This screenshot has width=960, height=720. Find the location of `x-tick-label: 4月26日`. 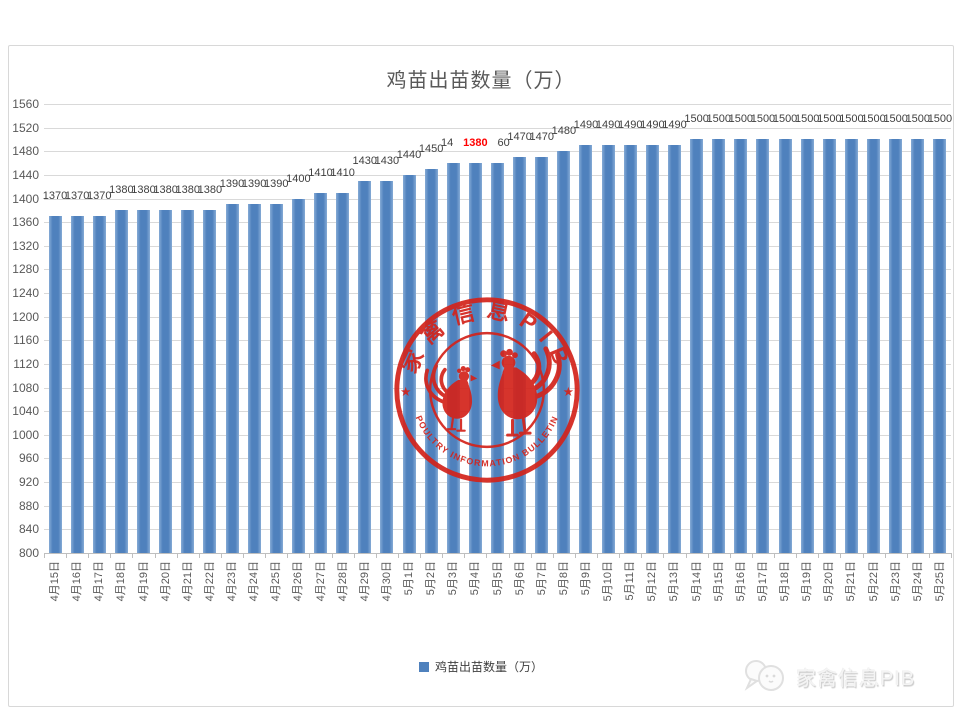

x-tick-label: 4月26日 is located at coordinates (298, 581).